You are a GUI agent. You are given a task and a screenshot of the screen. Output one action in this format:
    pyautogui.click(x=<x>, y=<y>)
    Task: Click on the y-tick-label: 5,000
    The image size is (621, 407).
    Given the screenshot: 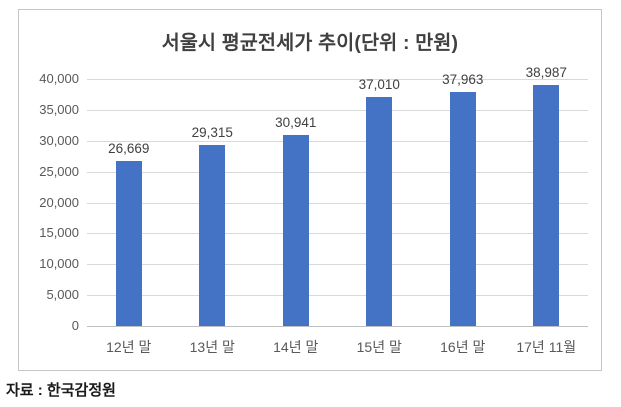 What is the action you would take?
    pyautogui.click(x=62, y=295)
    